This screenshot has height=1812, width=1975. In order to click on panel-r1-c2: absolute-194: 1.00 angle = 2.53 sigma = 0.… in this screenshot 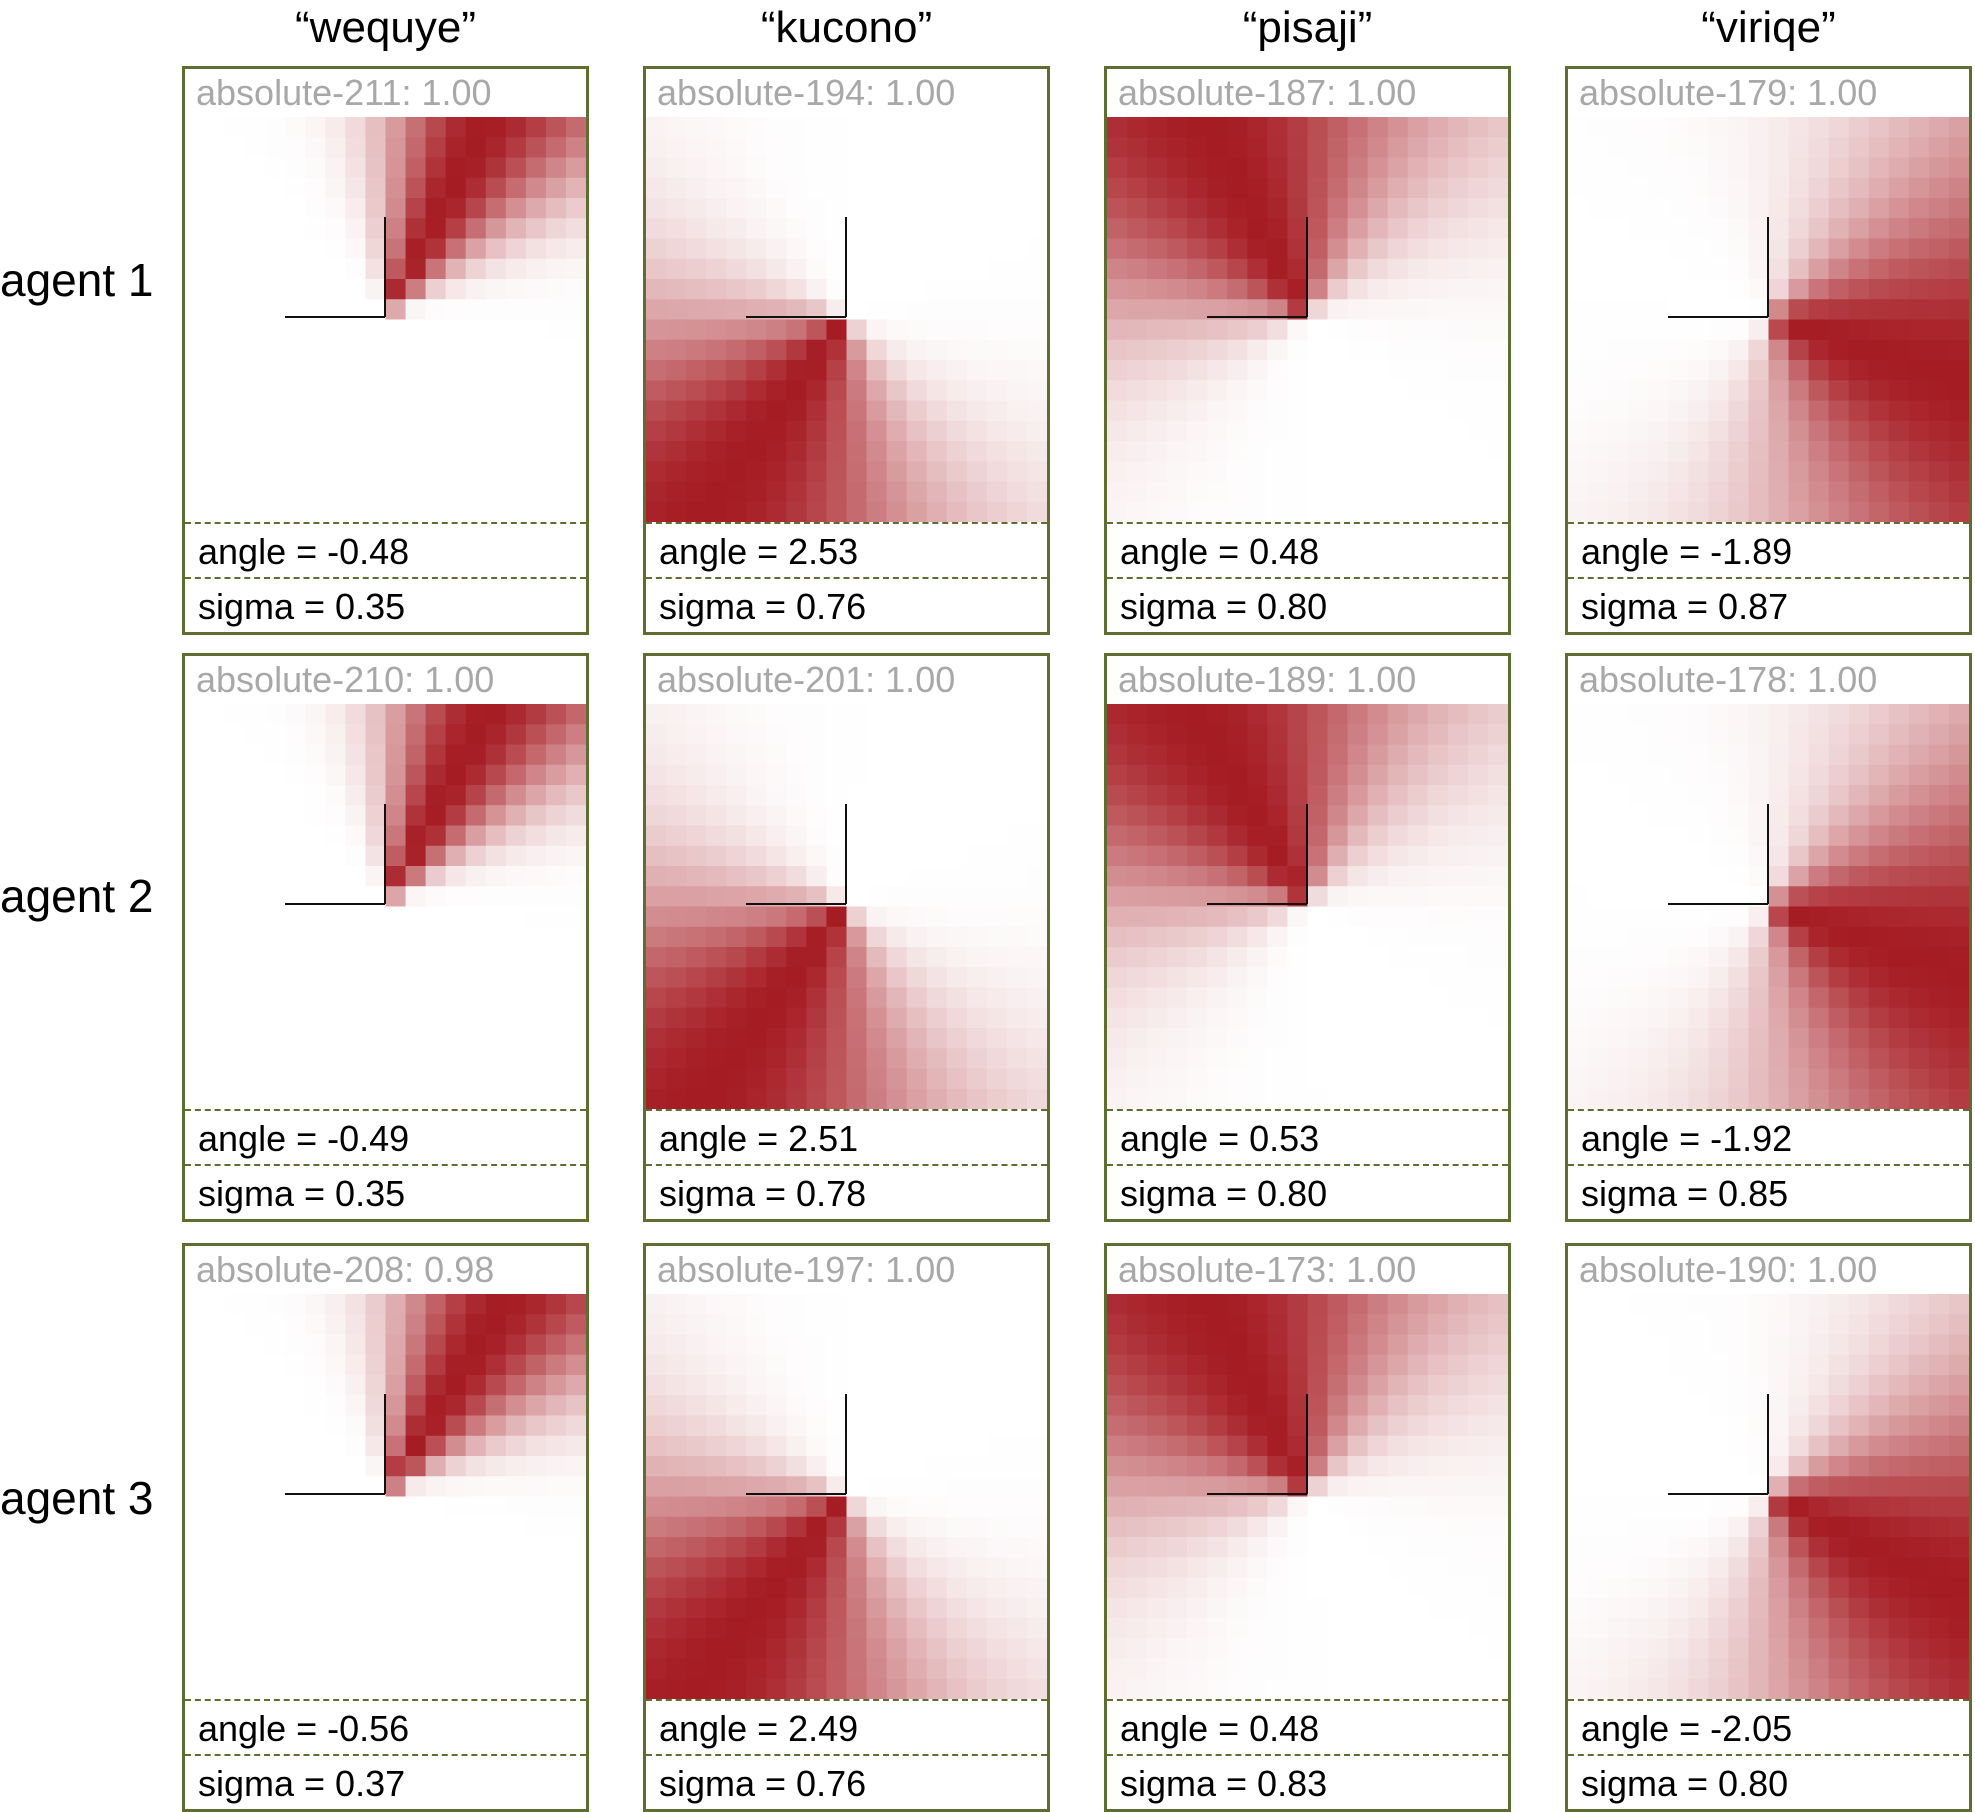, I will do `click(846, 350)`.